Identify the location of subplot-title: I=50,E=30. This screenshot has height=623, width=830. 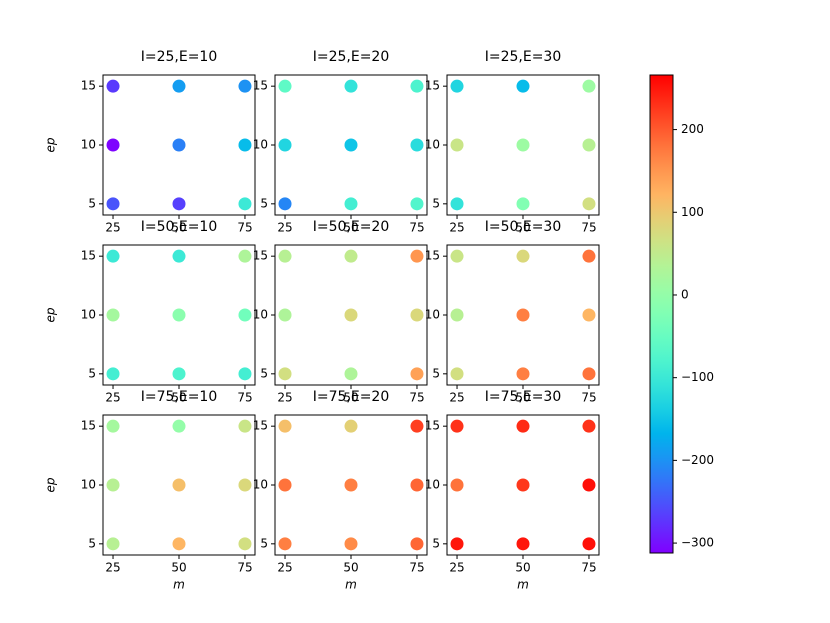
(523, 227).